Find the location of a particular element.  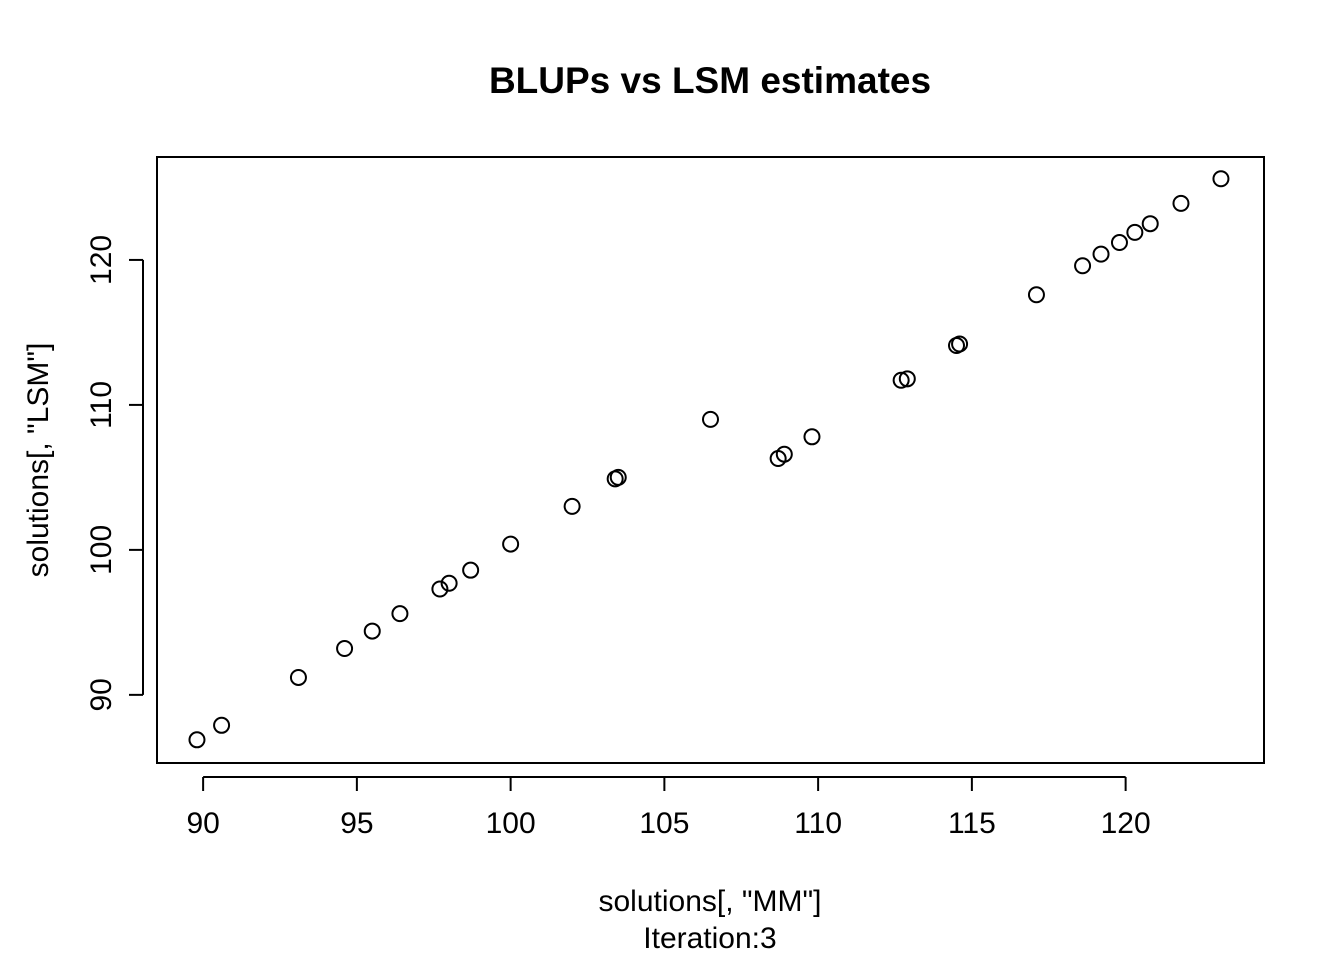

chart-title: BLUPs vs LSM estimates is located at coordinates (710, 80).